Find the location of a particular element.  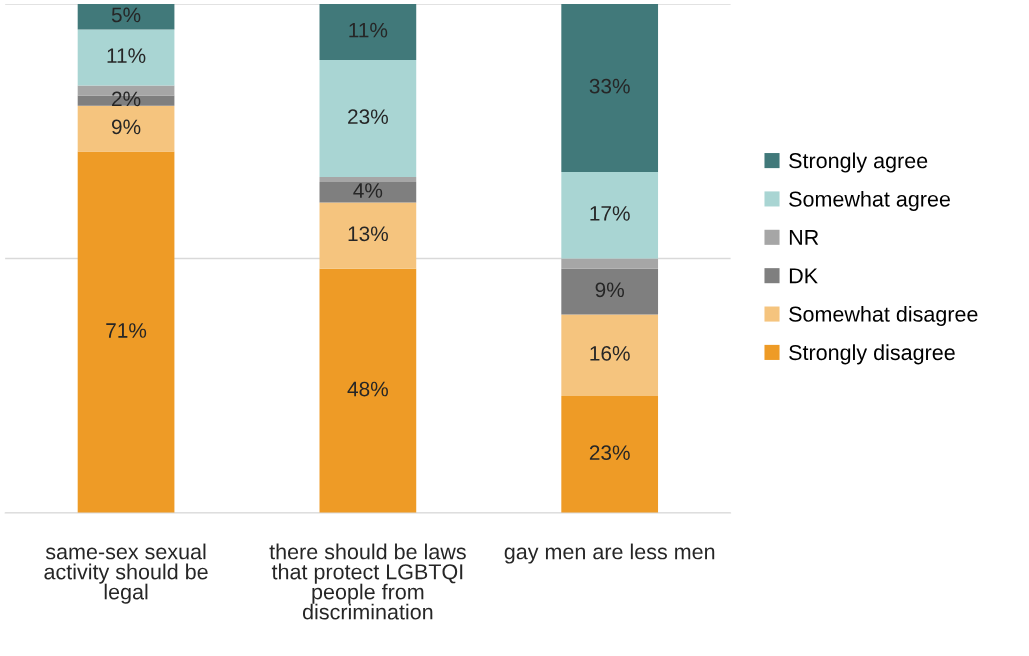

data-label: 5% is located at coordinates (126, 15).